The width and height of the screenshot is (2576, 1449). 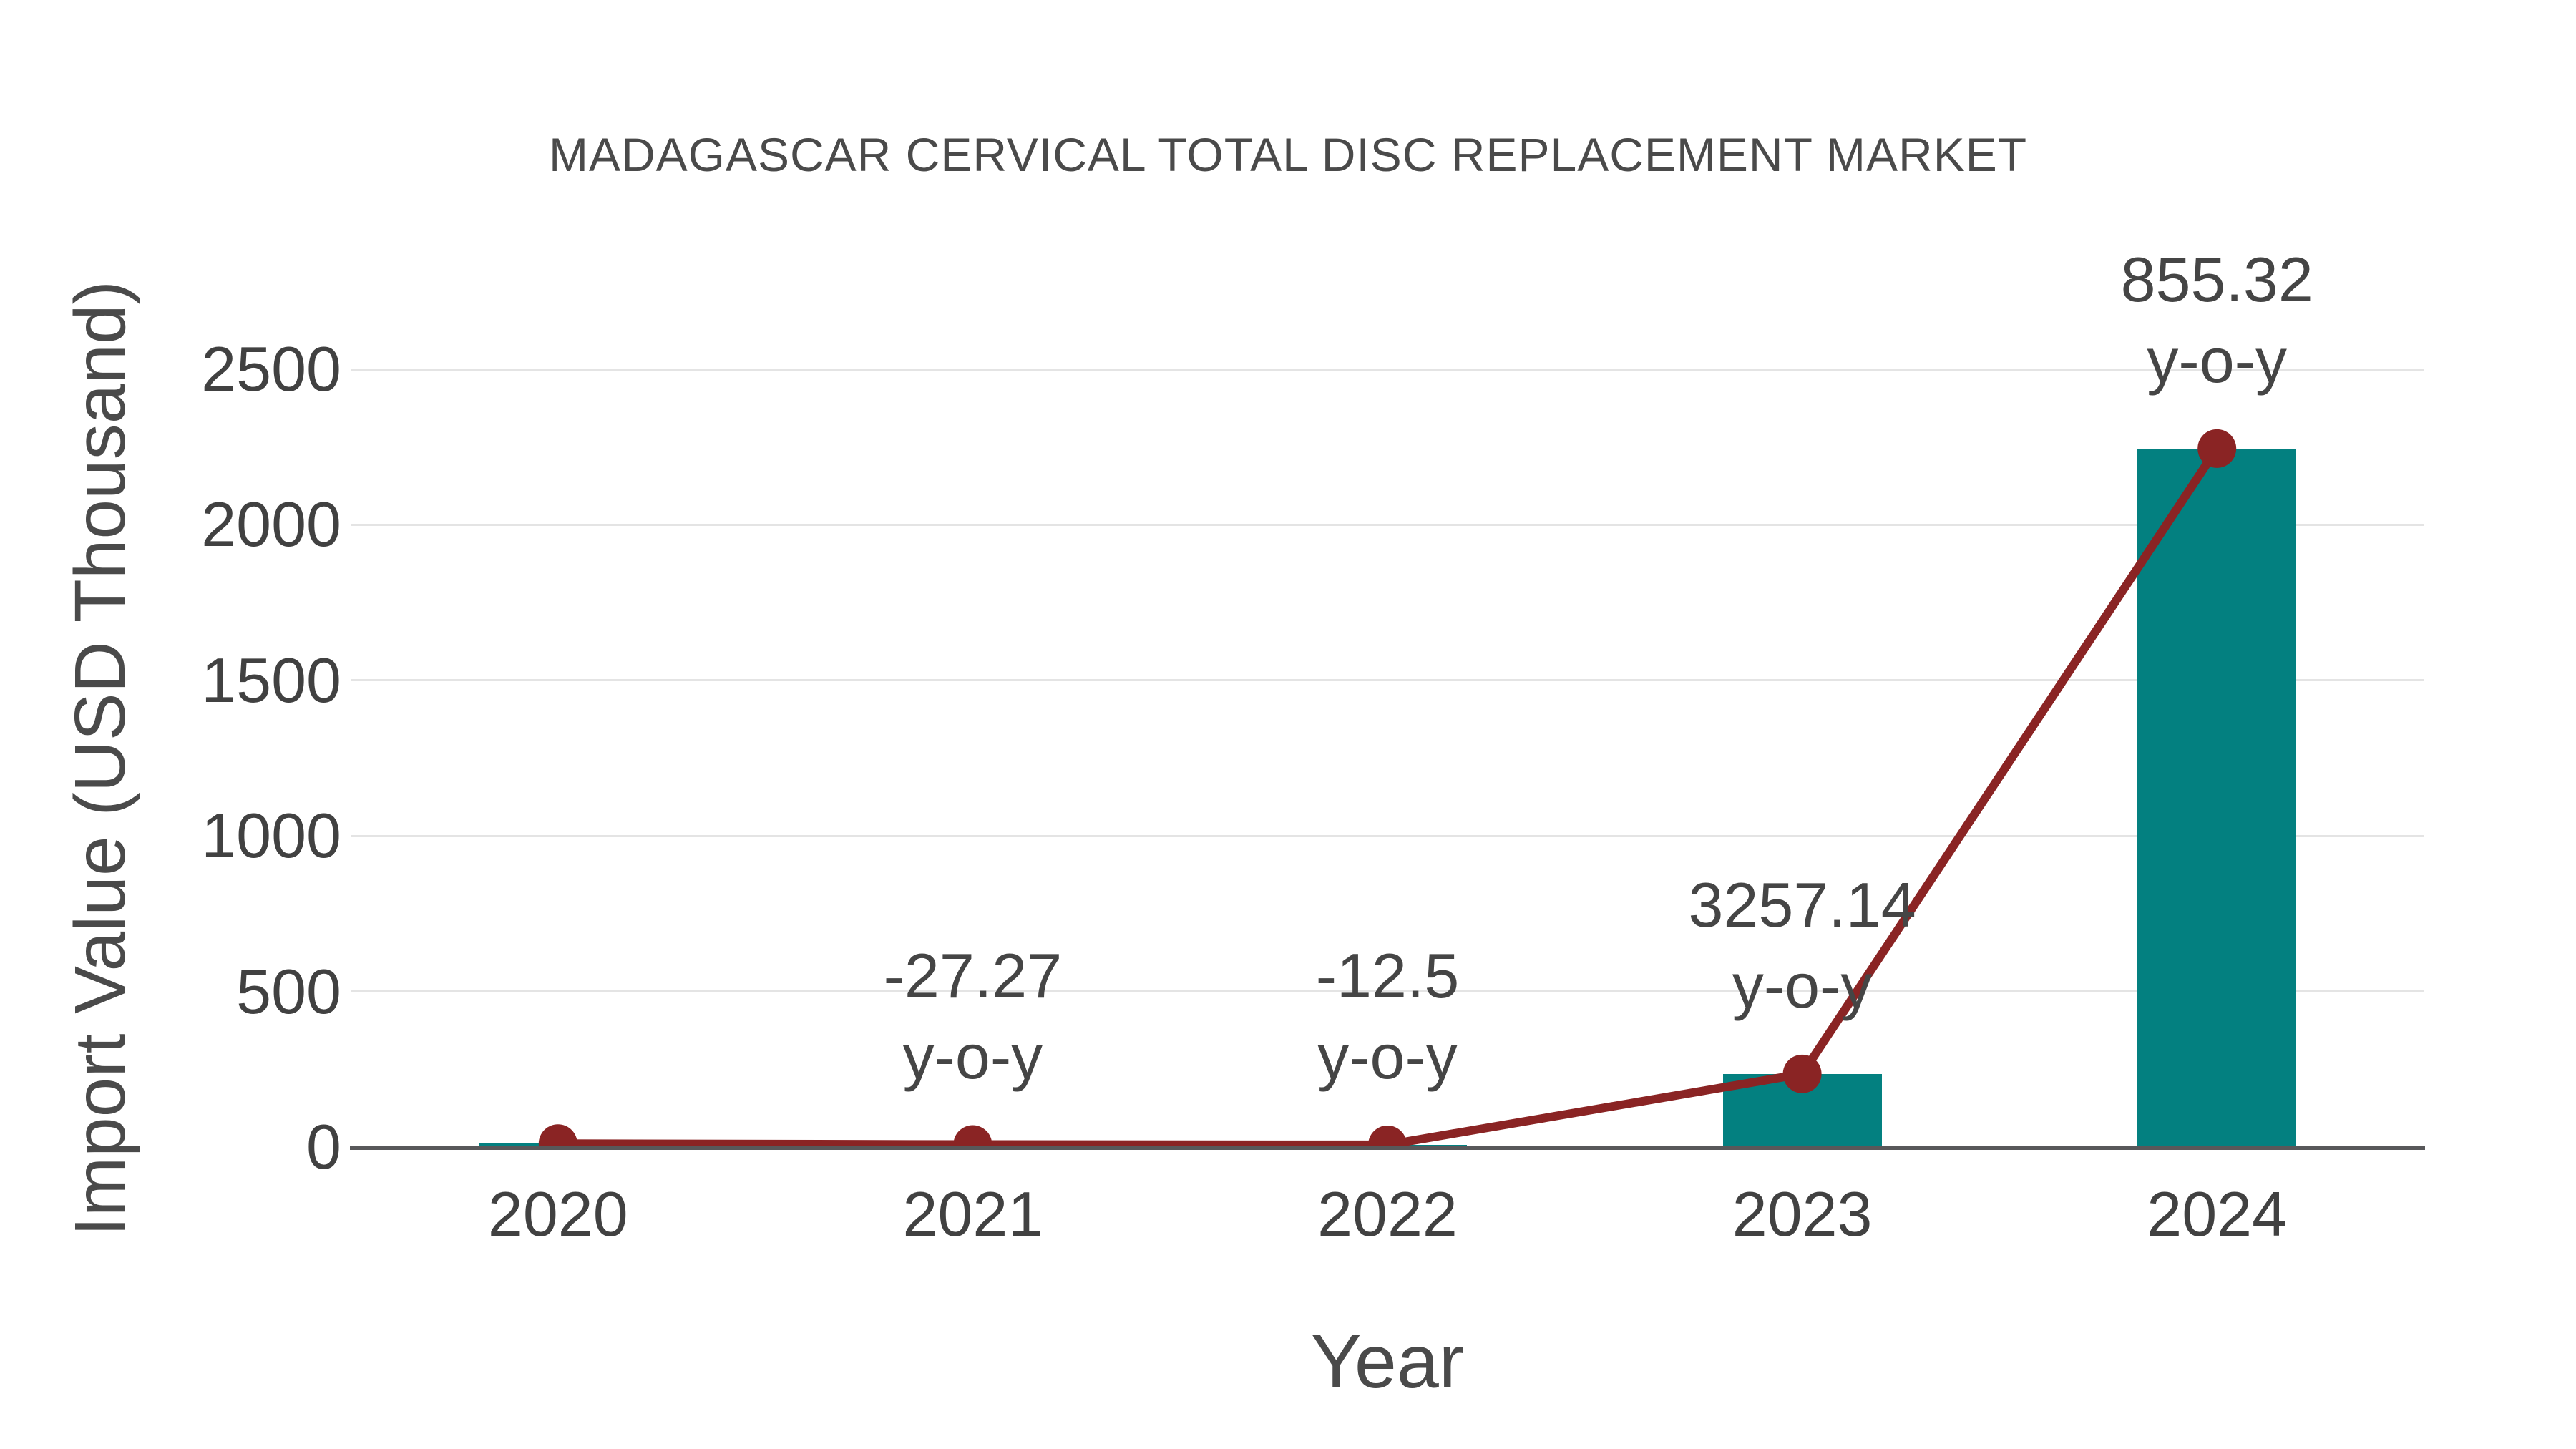 What do you see at coordinates (2217, 1214) in the screenshot?
I see `x-tick-label-2024: 2024` at bounding box center [2217, 1214].